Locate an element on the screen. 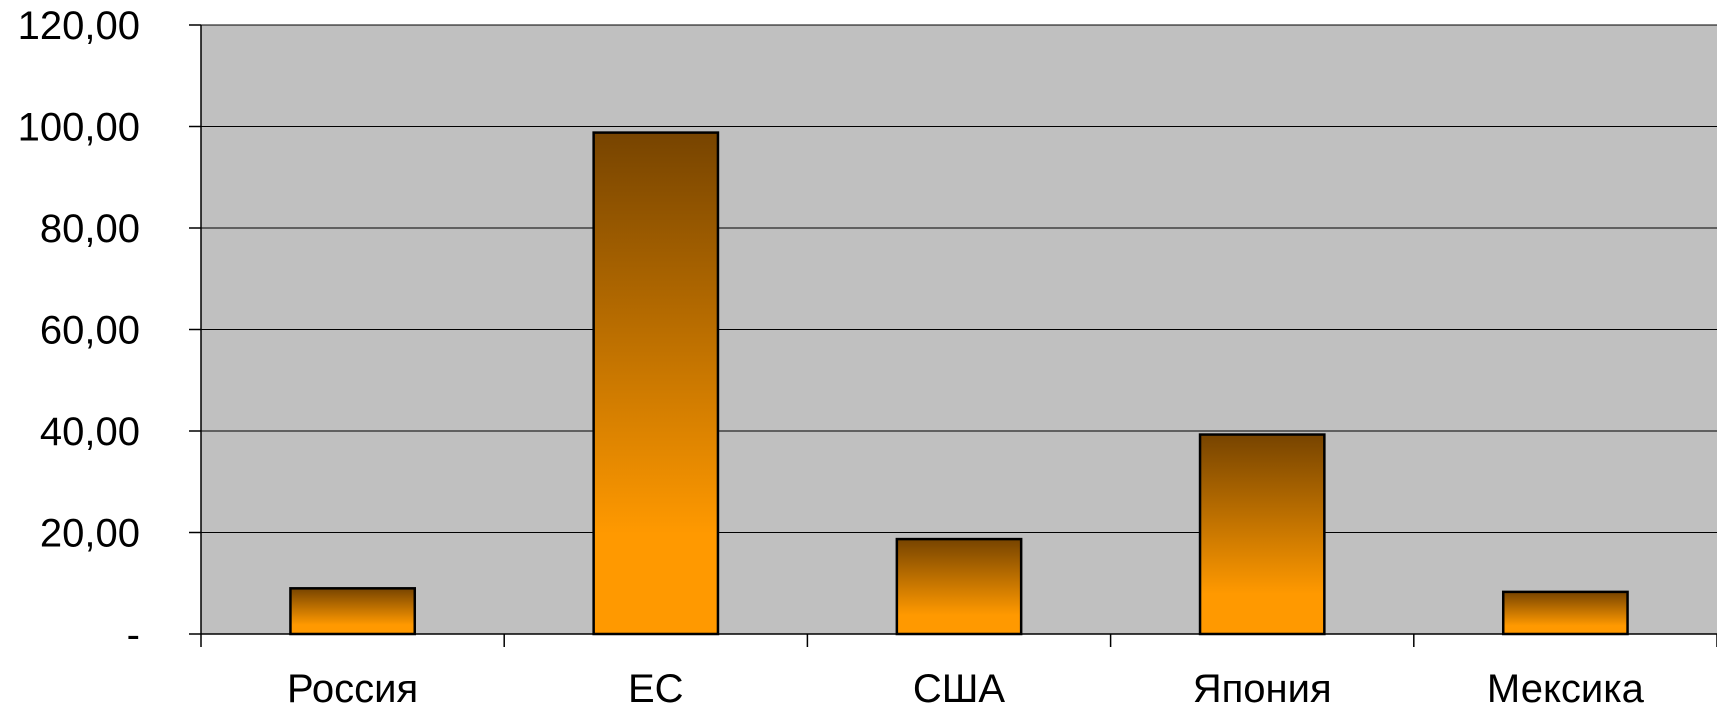  y-axis-ticks: - 20,00 40,00 60,00 80,00 100,00 120,00 is located at coordinates (109, 330).